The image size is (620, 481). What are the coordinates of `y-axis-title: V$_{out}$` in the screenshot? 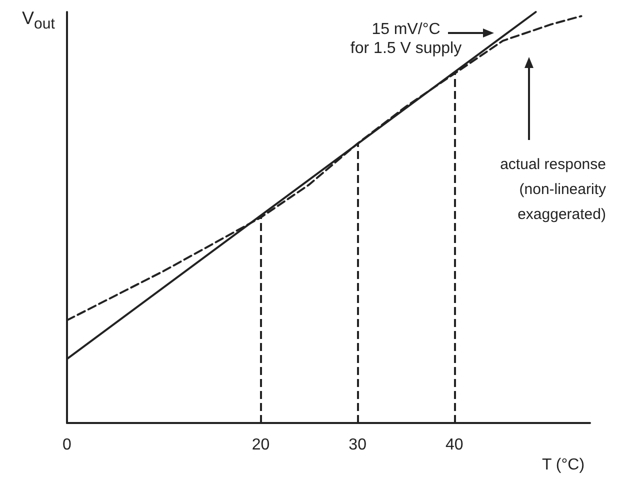 It's located at (38, 20).